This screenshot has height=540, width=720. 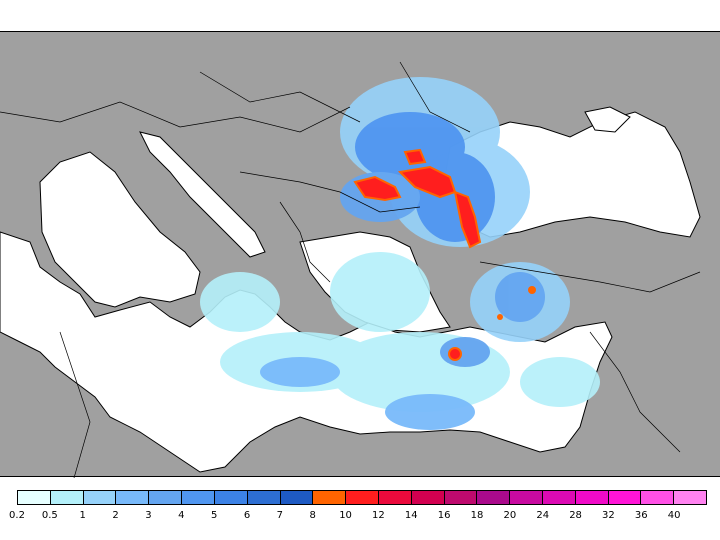 What do you see at coordinates (575, 515) in the screenshot?
I see `legend-tick-label: 28` at bounding box center [575, 515].